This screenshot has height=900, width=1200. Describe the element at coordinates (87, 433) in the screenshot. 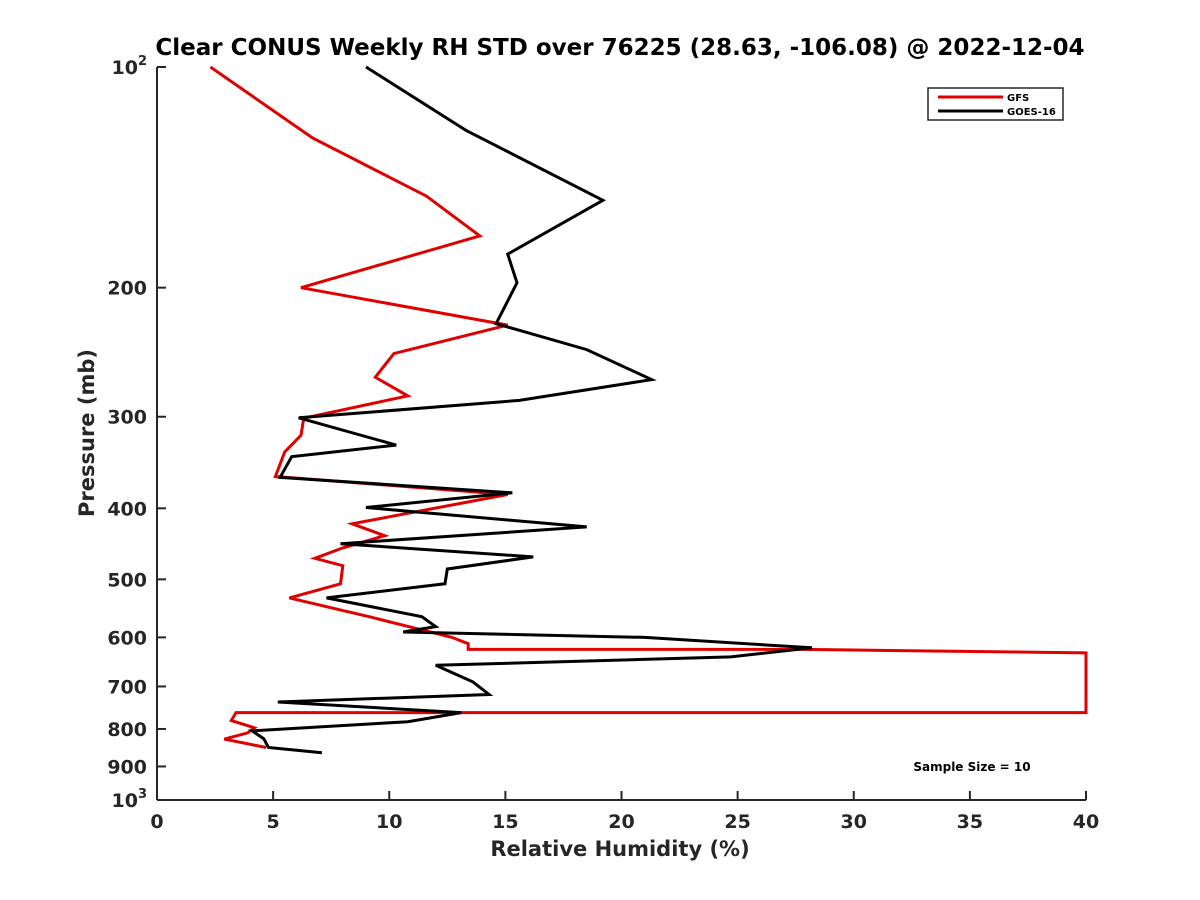

I see `y-axis-label: Pressure (mb)` at that location.